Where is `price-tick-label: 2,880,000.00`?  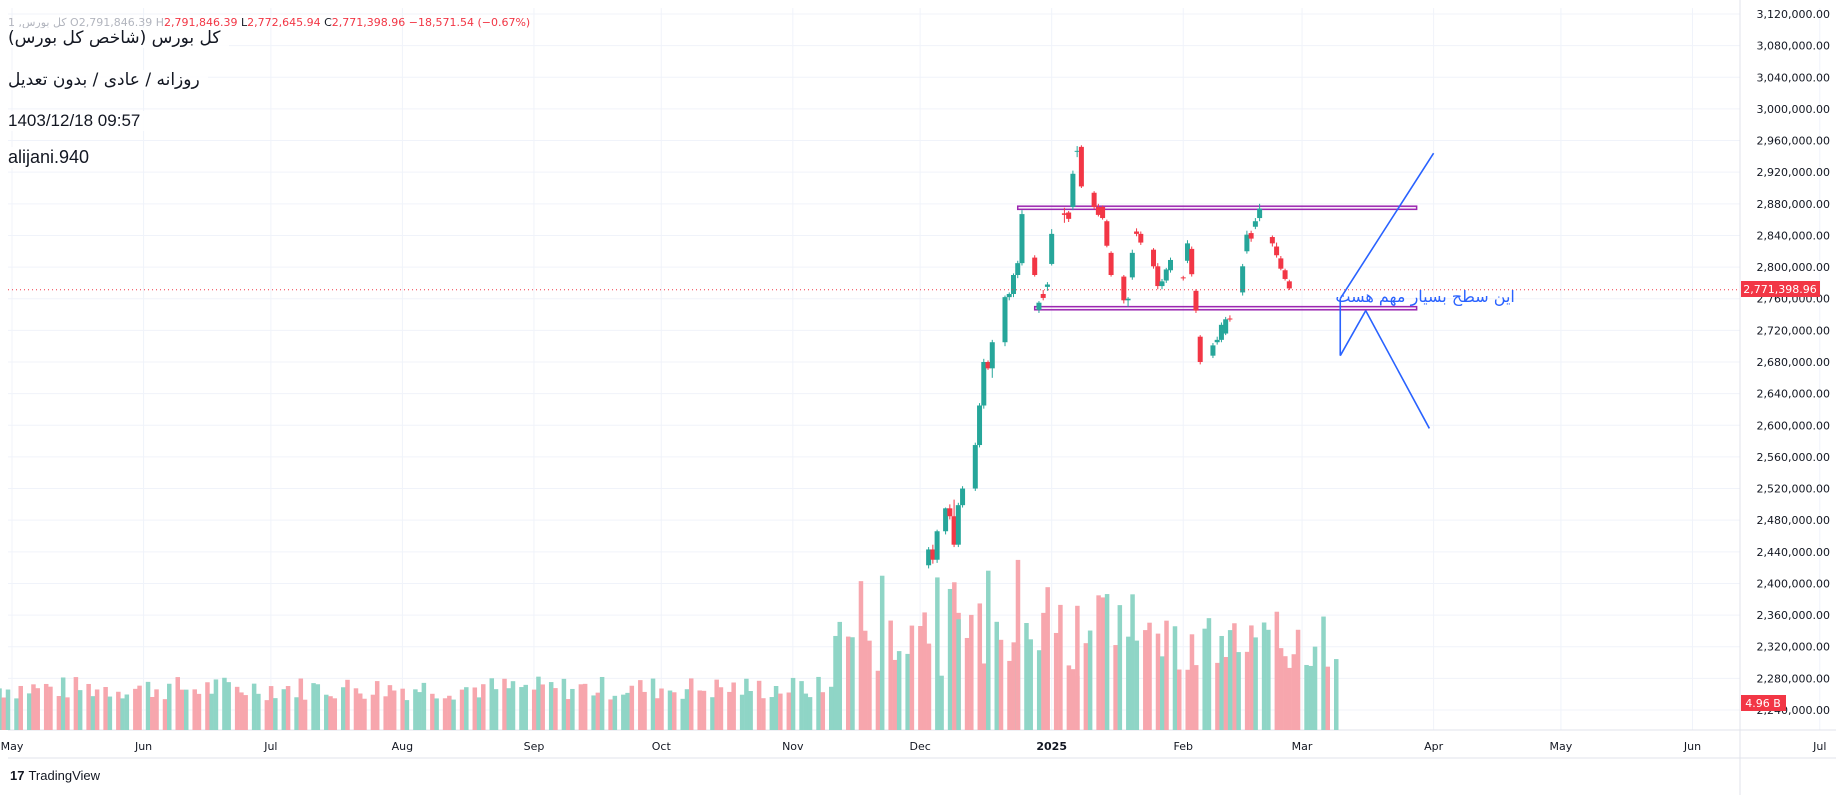
price-tick-label: 2,880,000.00 is located at coordinates (1793, 204).